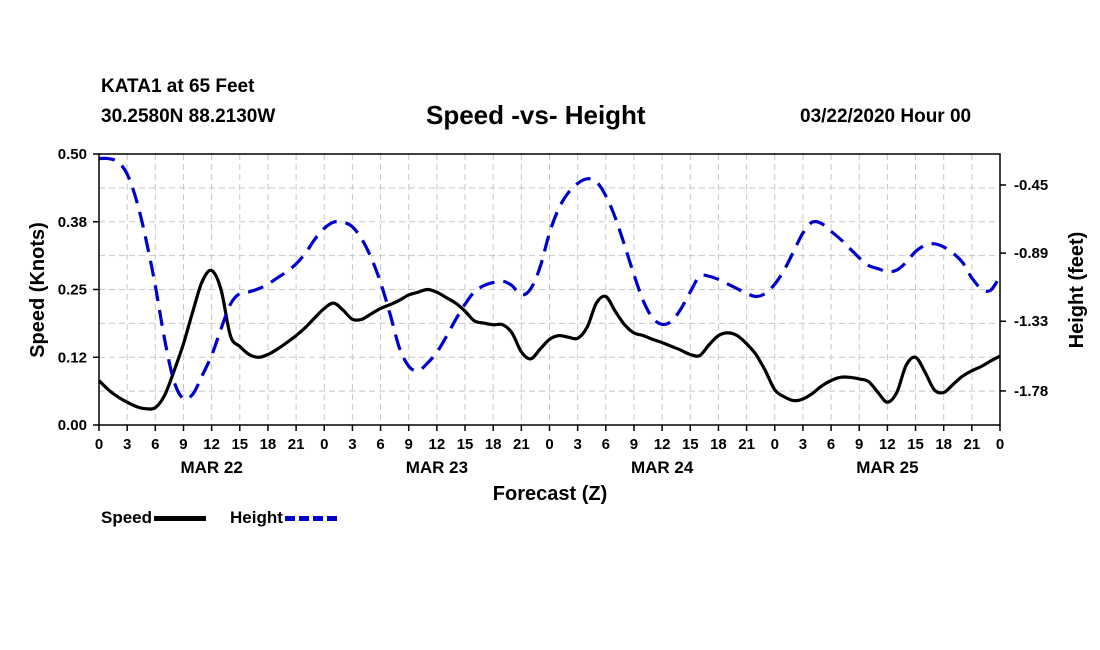 This screenshot has width=1100, height=650. Describe the element at coordinates (1024, 288) in the screenshot. I see `y-axis-right: -0.45 -0.89 -1.33 -1.78` at that location.